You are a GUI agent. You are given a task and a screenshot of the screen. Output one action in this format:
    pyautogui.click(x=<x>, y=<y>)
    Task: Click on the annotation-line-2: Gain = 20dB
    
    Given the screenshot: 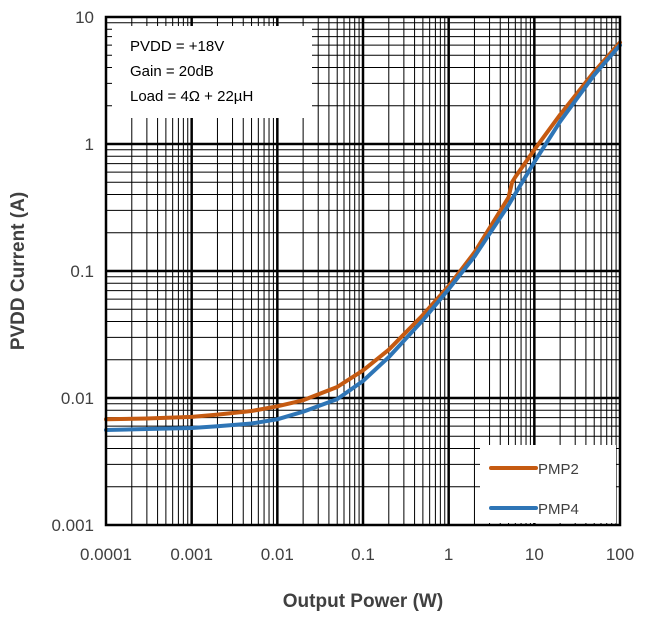 What is the action you would take?
    pyautogui.click(x=172, y=71)
    